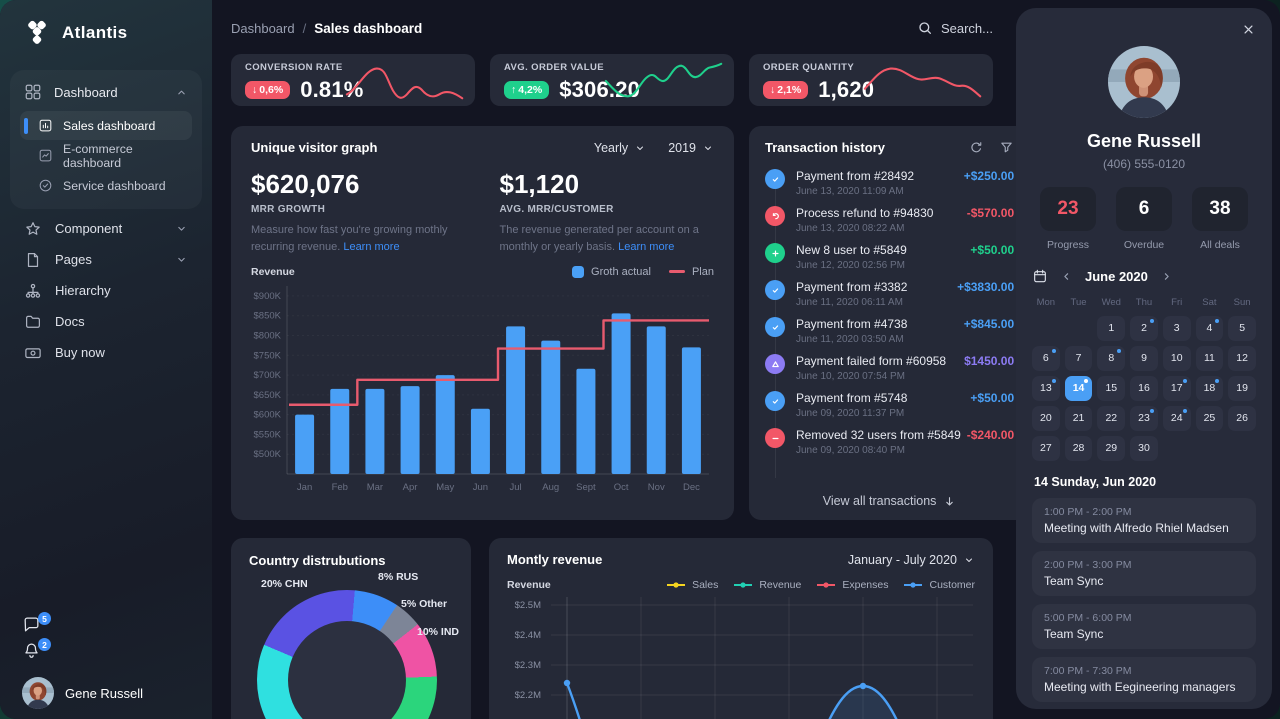  Describe the element at coordinates (106, 259) in the screenshot. I see `sidebar-item-pages: Pages` at that location.